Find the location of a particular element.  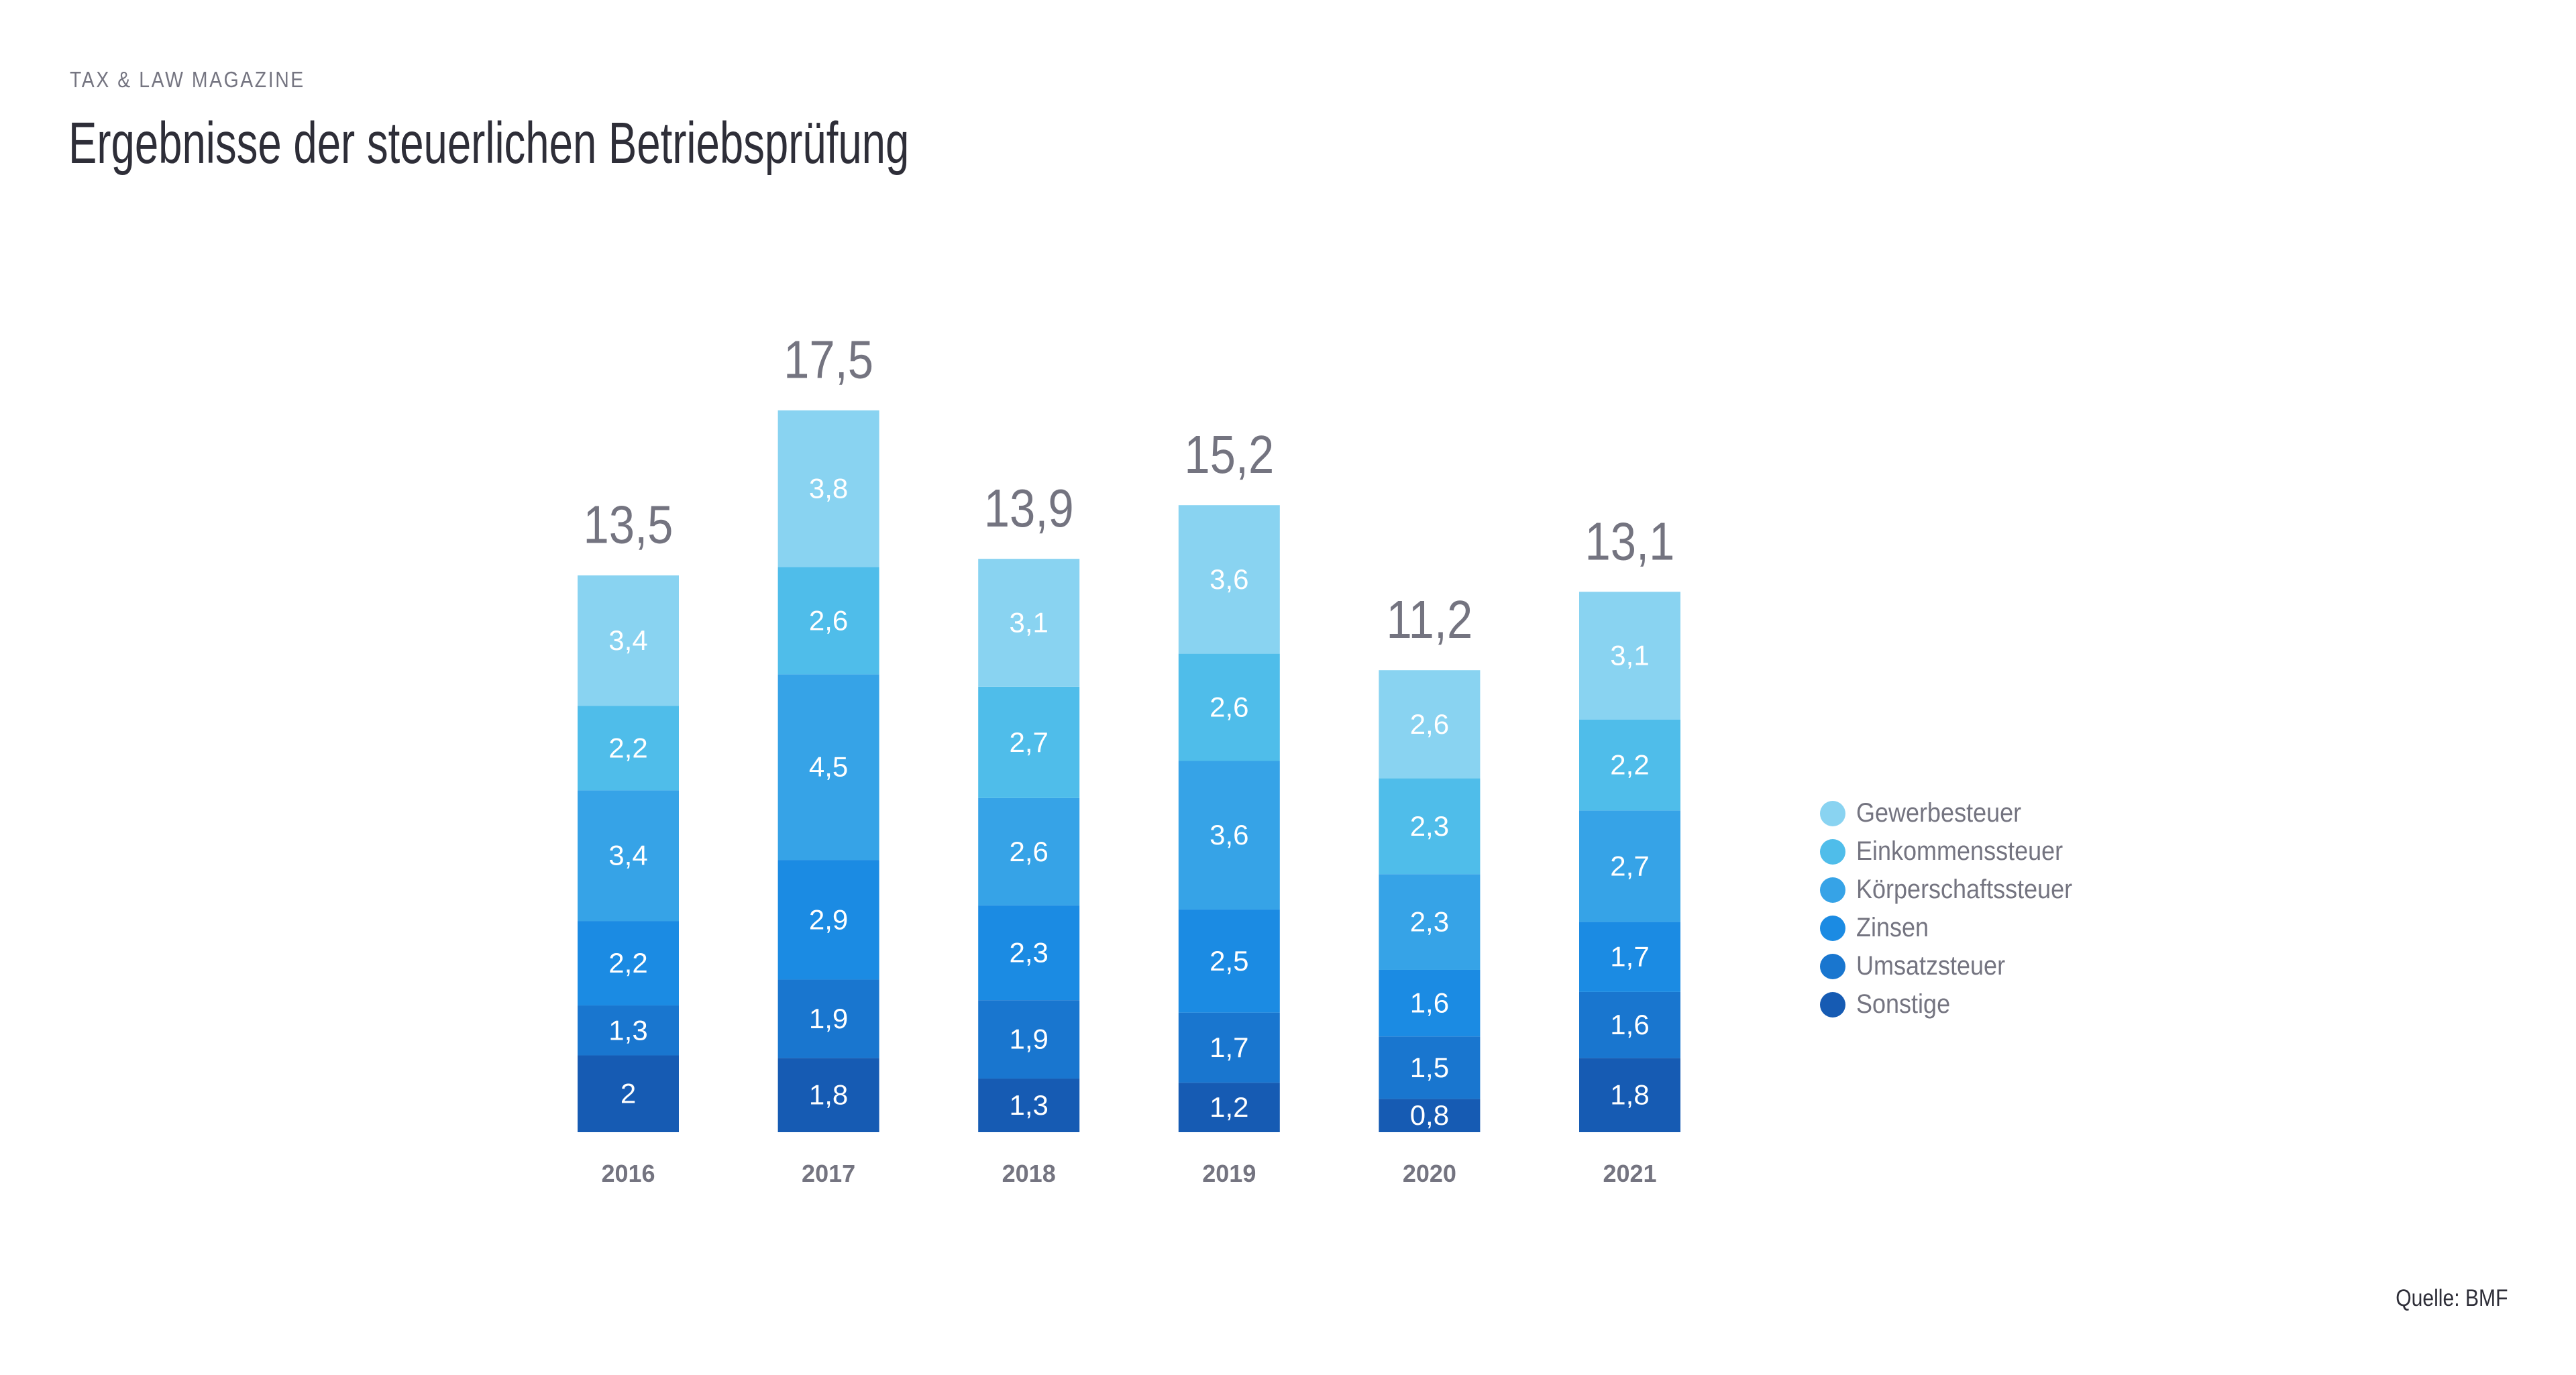

segment-value-label: 2,5 is located at coordinates (1229, 961).